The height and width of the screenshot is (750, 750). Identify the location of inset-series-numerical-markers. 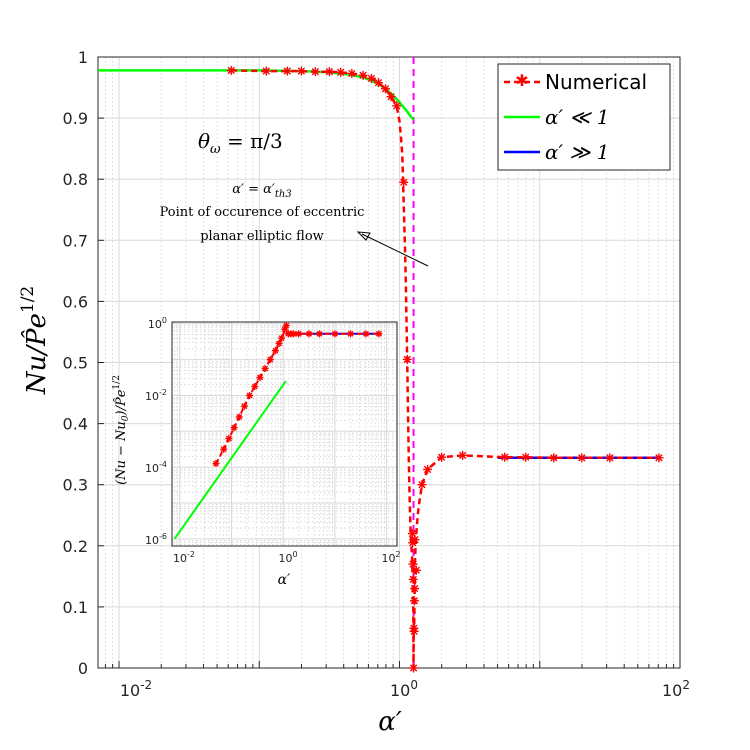
(297, 395).